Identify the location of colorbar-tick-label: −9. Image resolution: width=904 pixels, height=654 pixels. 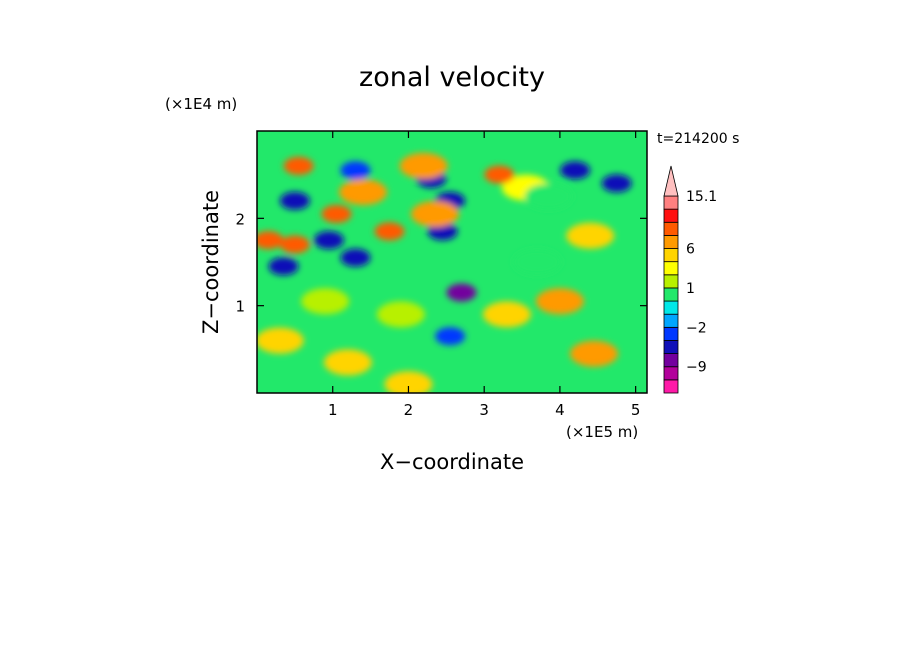
(696, 368).